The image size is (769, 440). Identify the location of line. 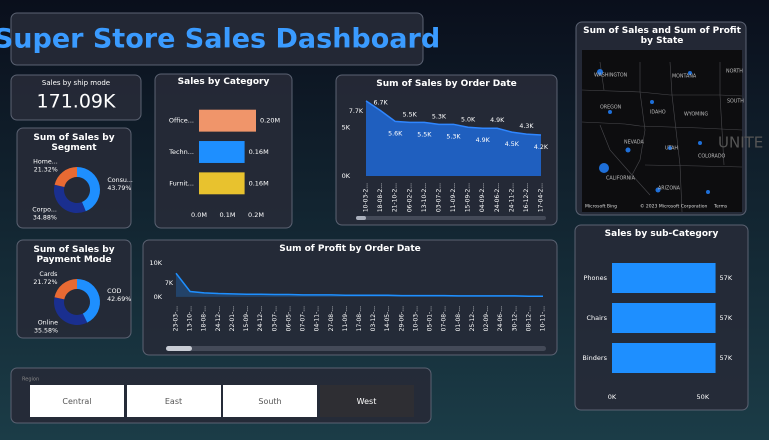
(359, 284).